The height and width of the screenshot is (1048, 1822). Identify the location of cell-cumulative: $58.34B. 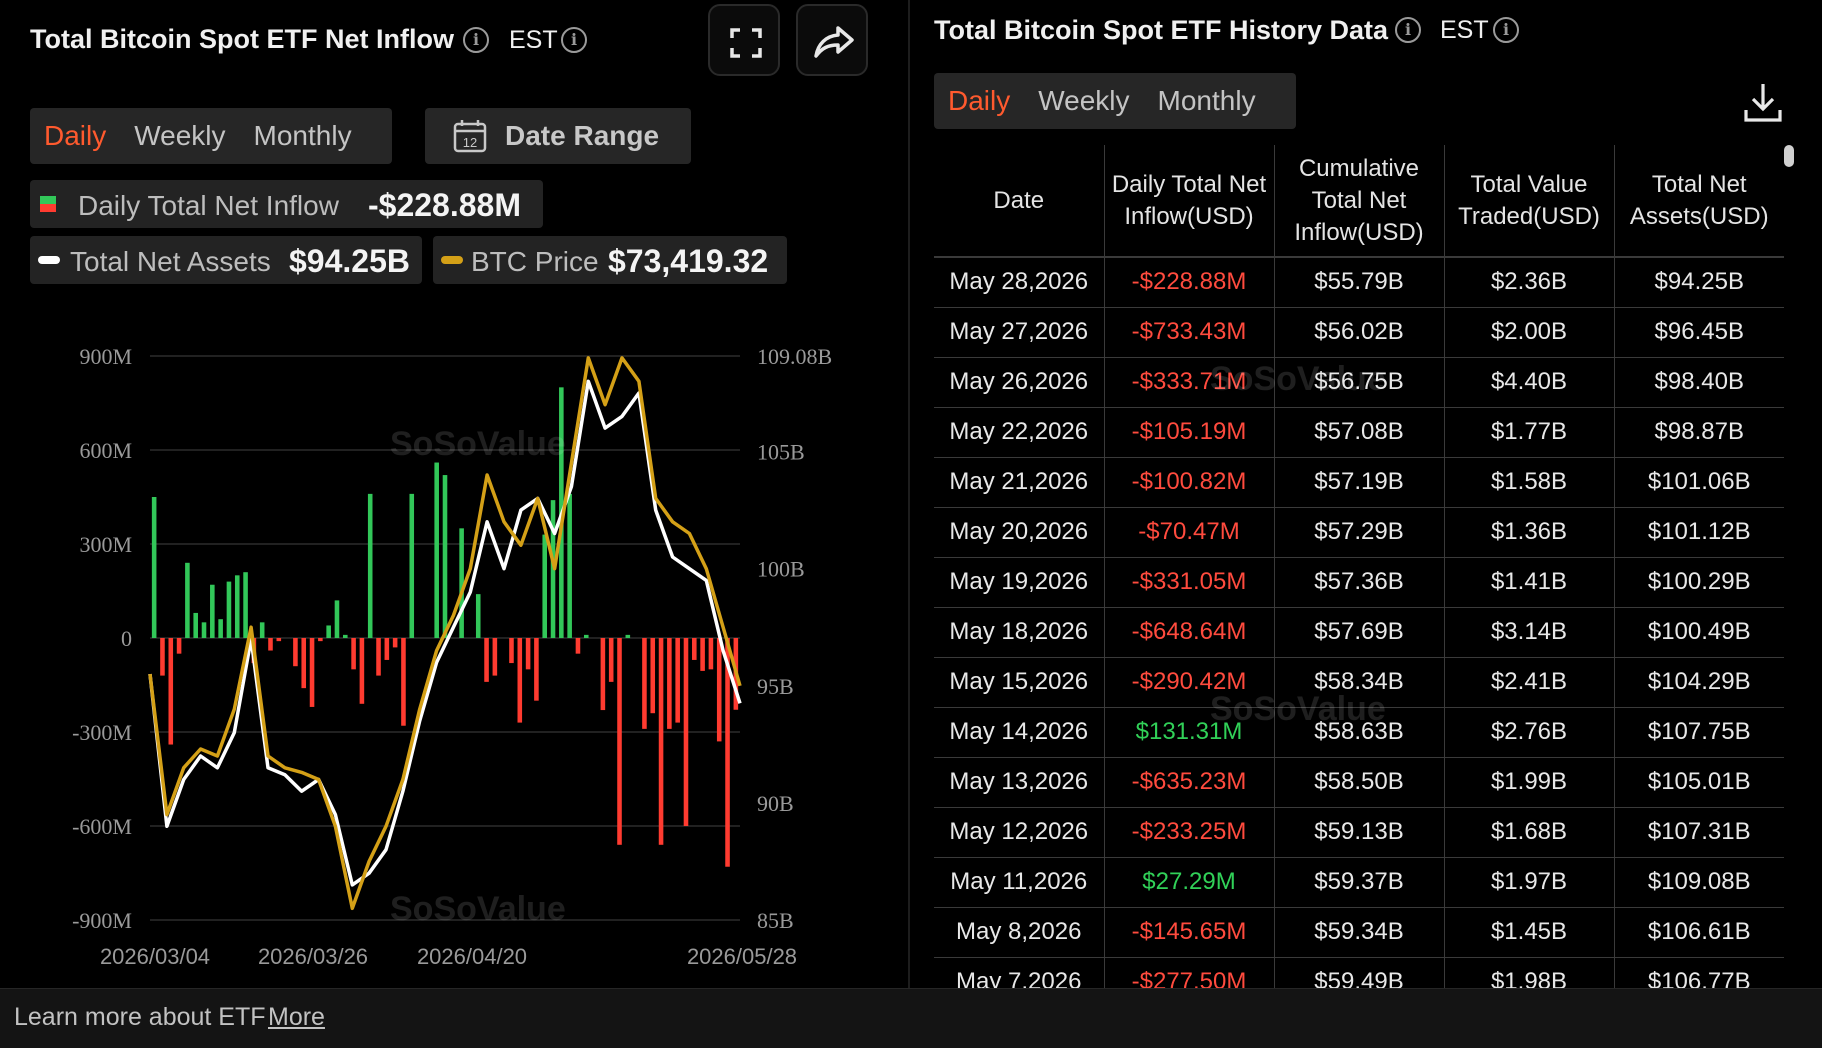
(1359, 682).